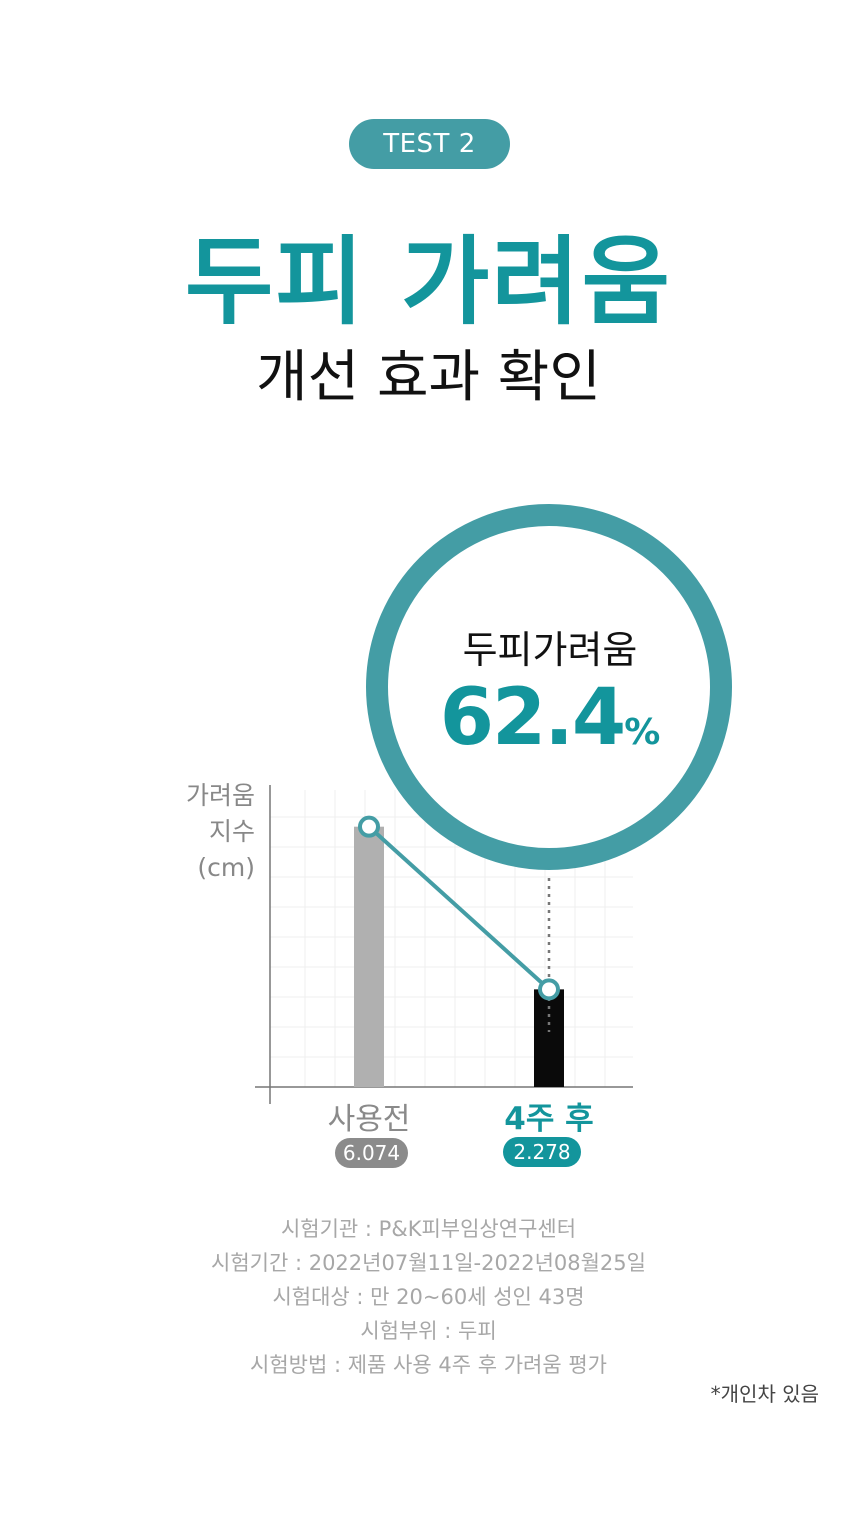 The width and height of the screenshot is (857, 1524). What do you see at coordinates (428, 1331) in the screenshot?
I see `study-info-line: 시험부위 : 두피` at bounding box center [428, 1331].